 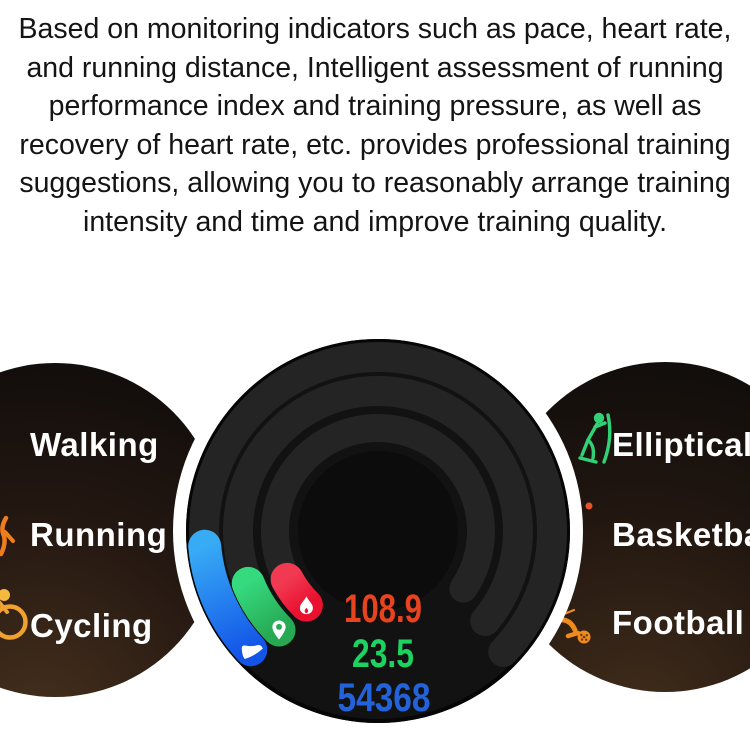 I want to click on steps-arc, so click(x=228, y=598).